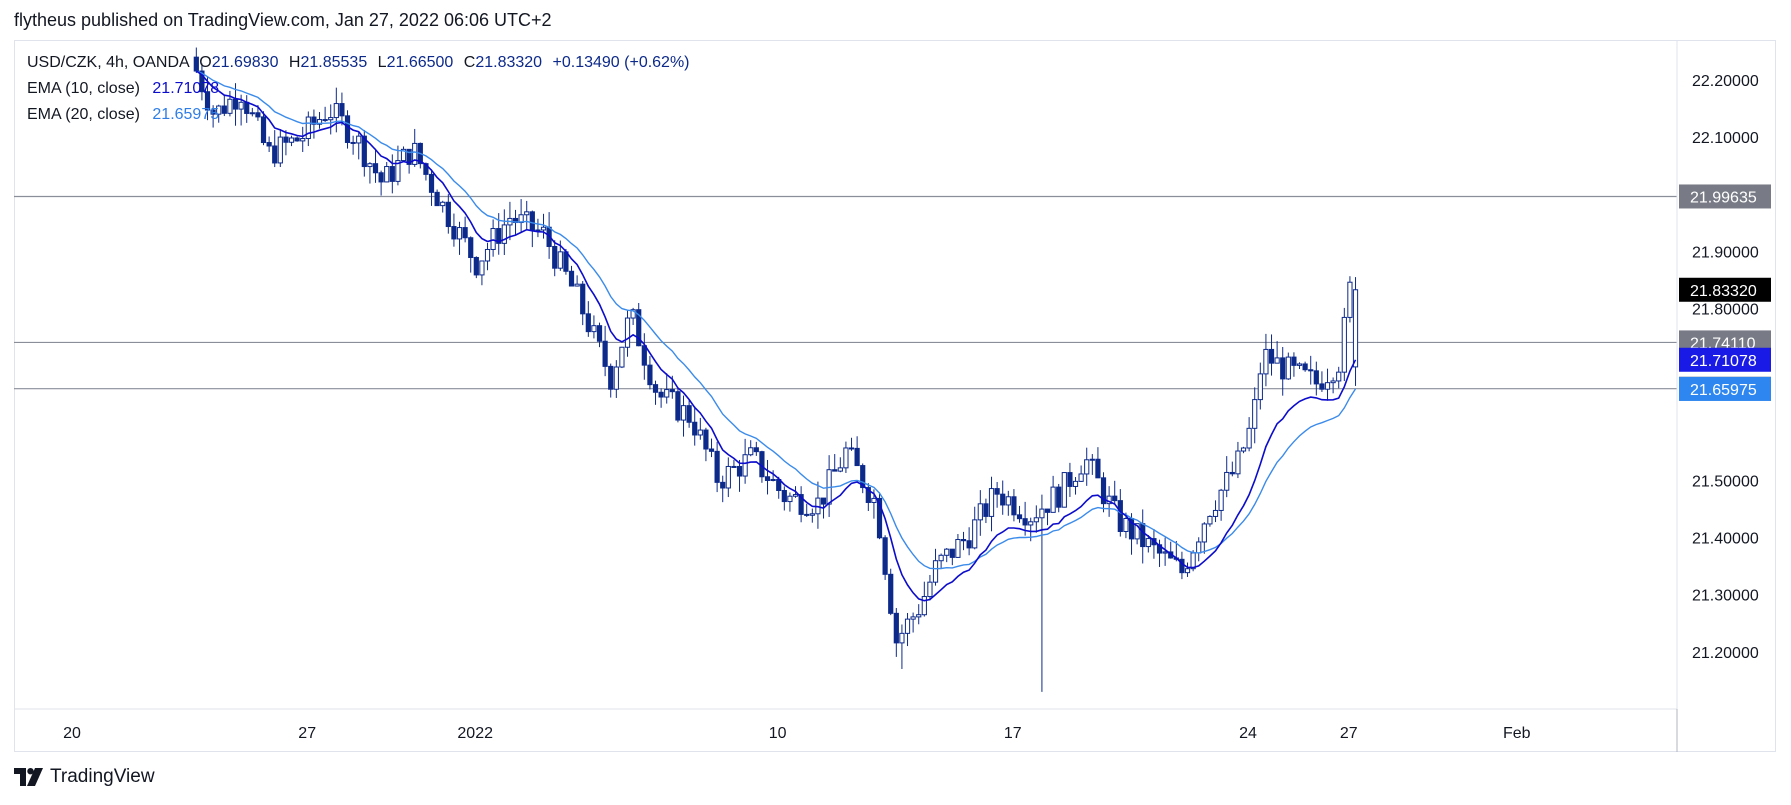 This screenshot has height=805, width=1791. Describe the element at coordinates (84, 777) in the screenshot. I see `tradingview-logo: TradingView` at that location.